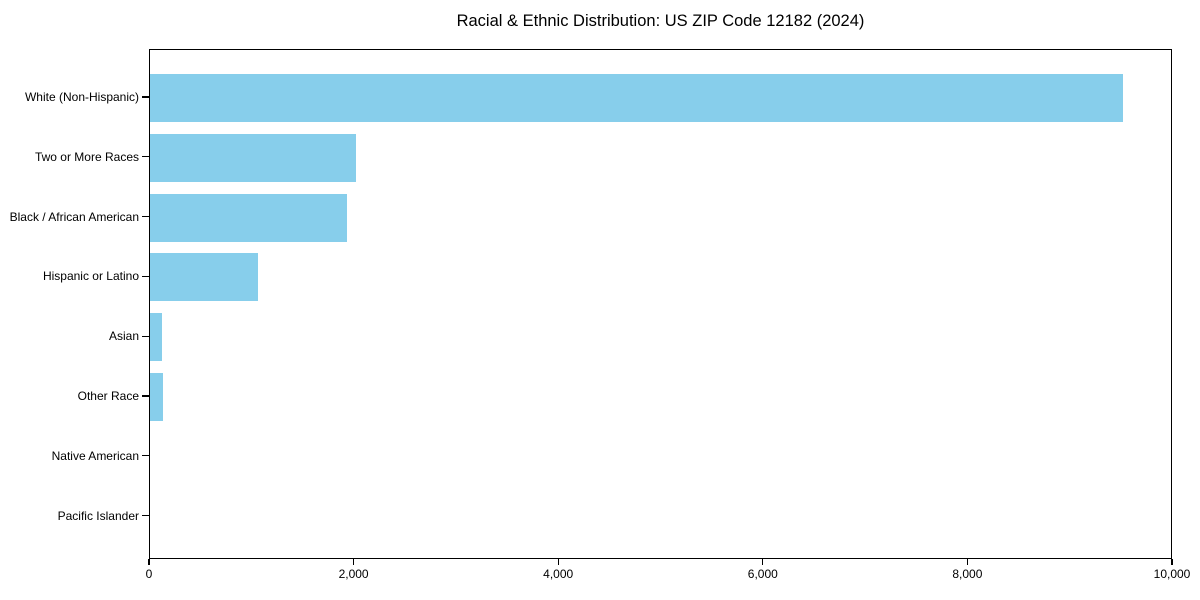  I want to click on x-tick-label: 6,000, so click(762, 574).